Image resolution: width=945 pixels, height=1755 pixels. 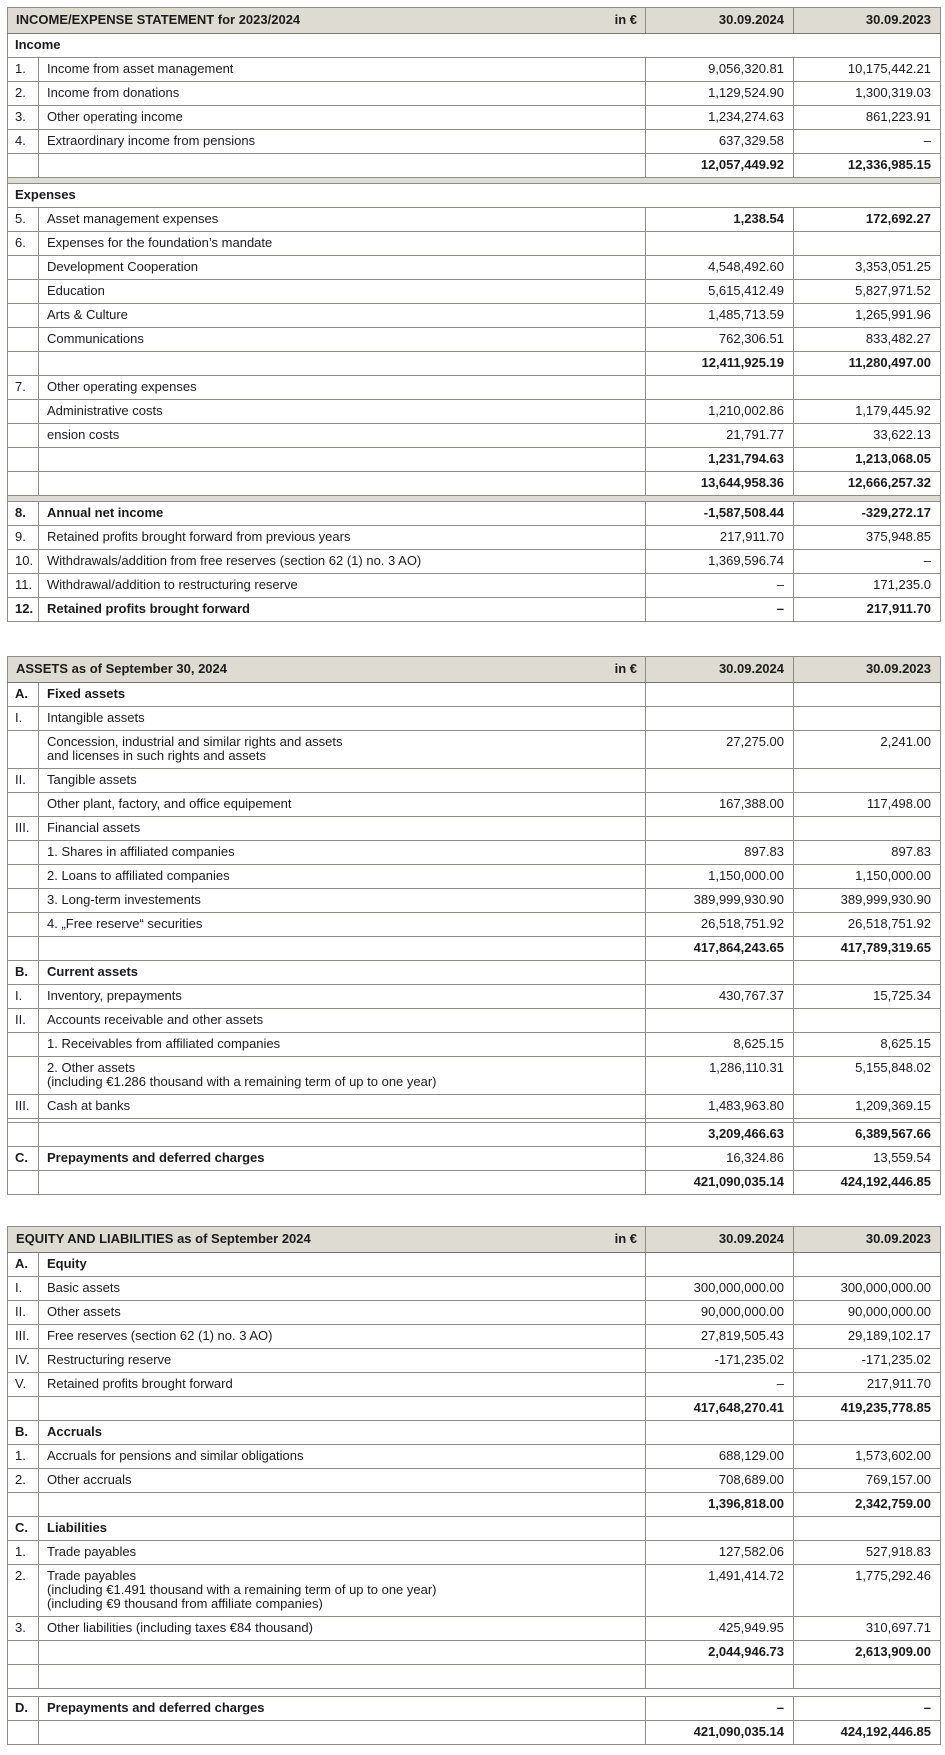 I want to click on value-2024: 417,864,243.65, so click(x=720, y=948).